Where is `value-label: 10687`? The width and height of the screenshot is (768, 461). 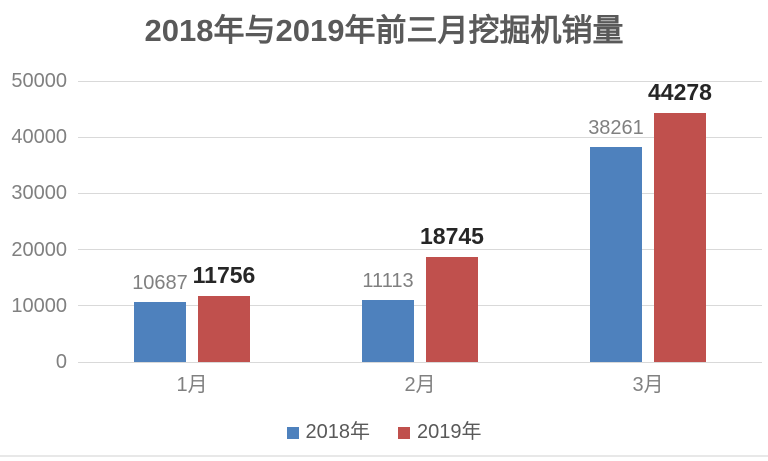
value-label: 10687 is located at coordinates (160, 282).